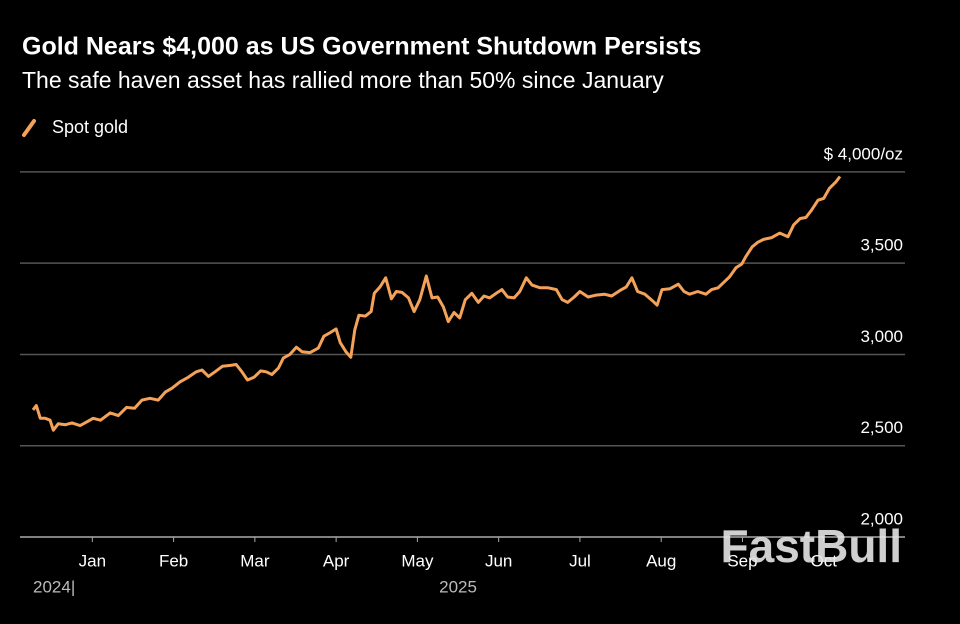  Describe the element at coordinates (173, 560) in the screenshot. I see `x-tick-label: Feb` at that location.